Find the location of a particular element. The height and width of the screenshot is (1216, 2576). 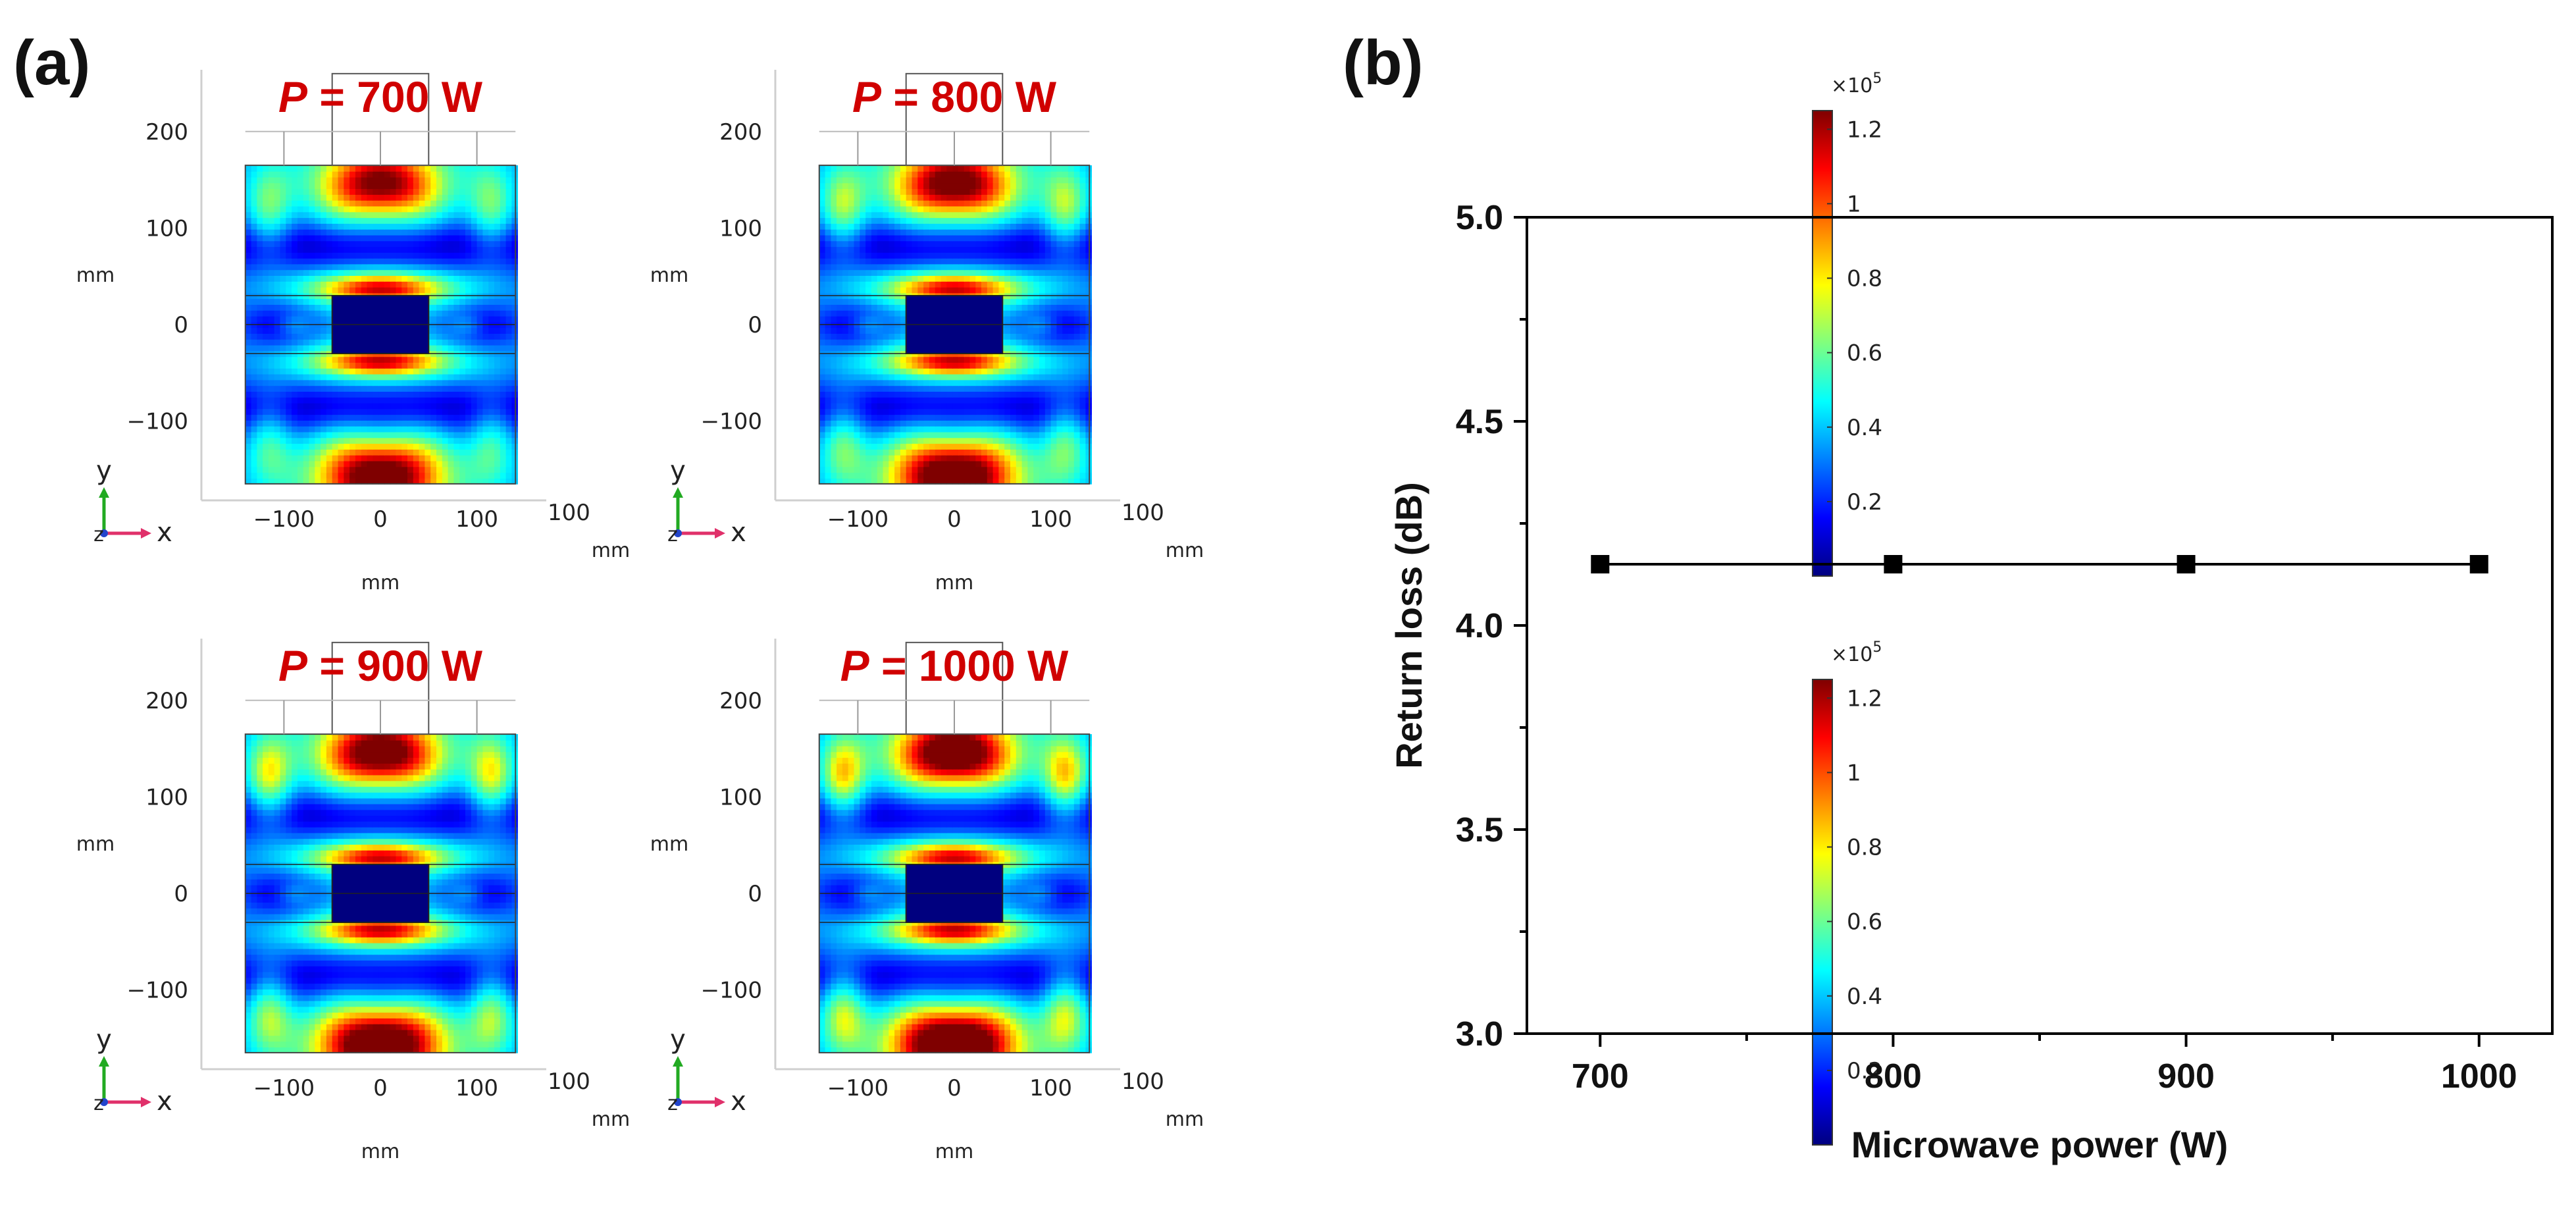

x-tick-label: 1000 is located at coordinates (2479, 1076).